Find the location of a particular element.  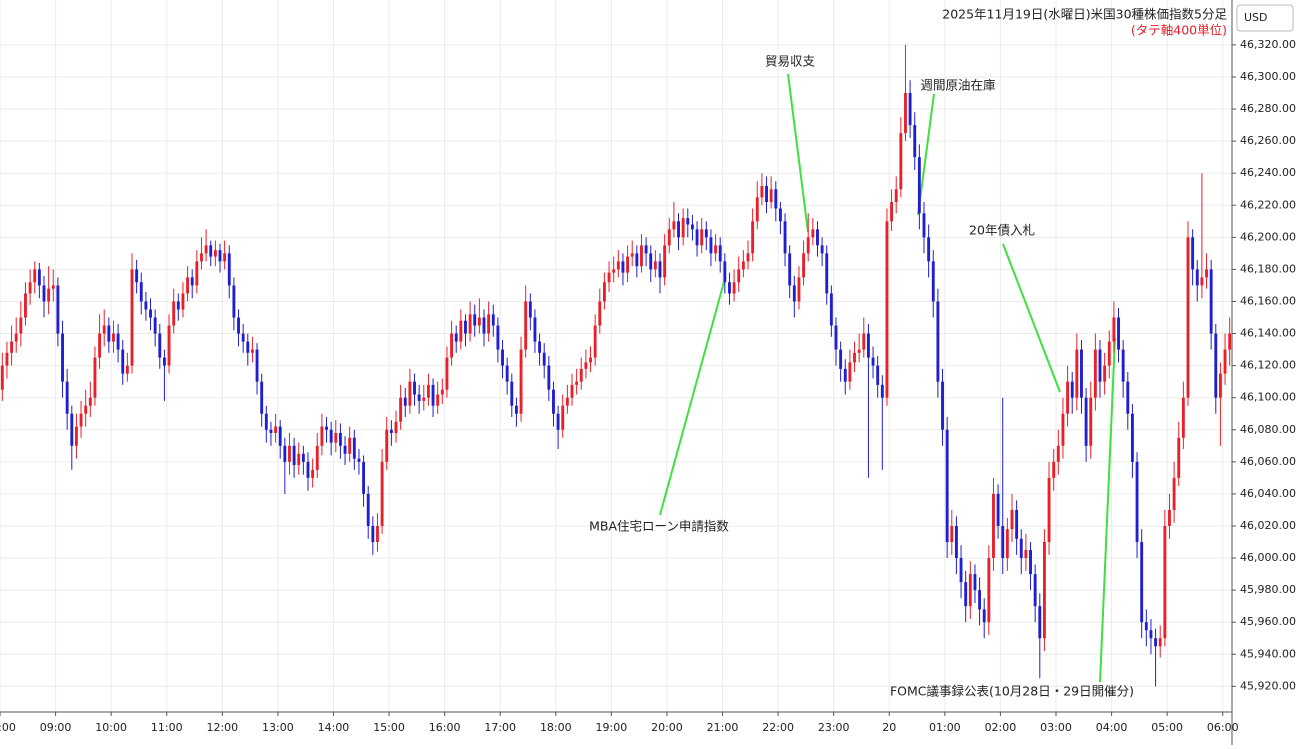

y-tick-label: 45,920.00 is located at coordinates (1268, 685).